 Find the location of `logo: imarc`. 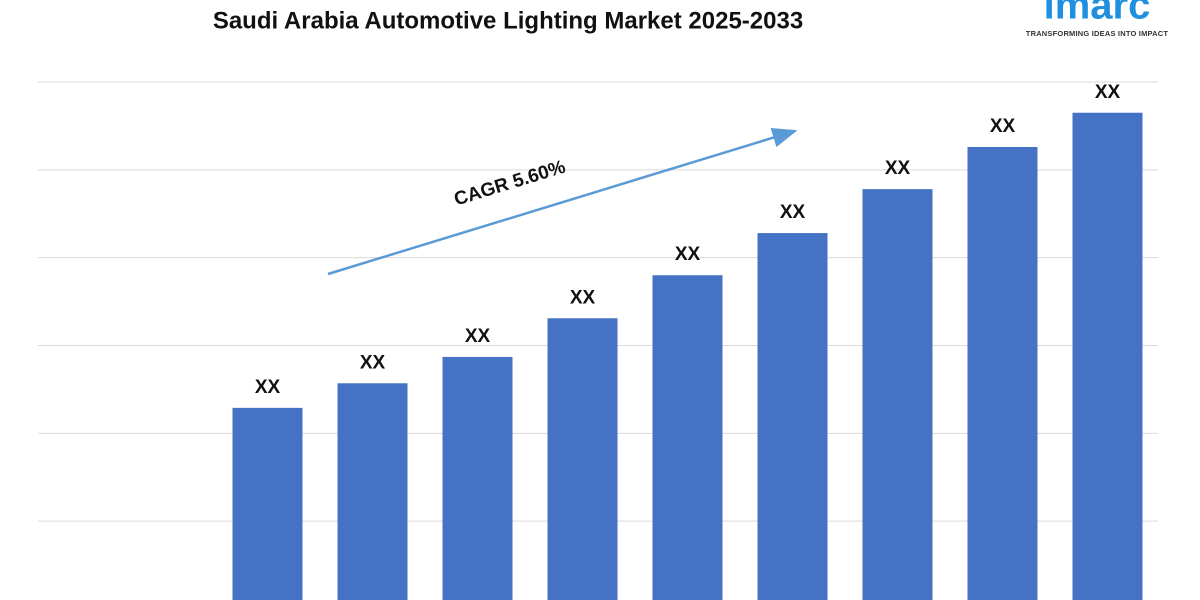

logo: imarc is located at coordinates (1097, 14).